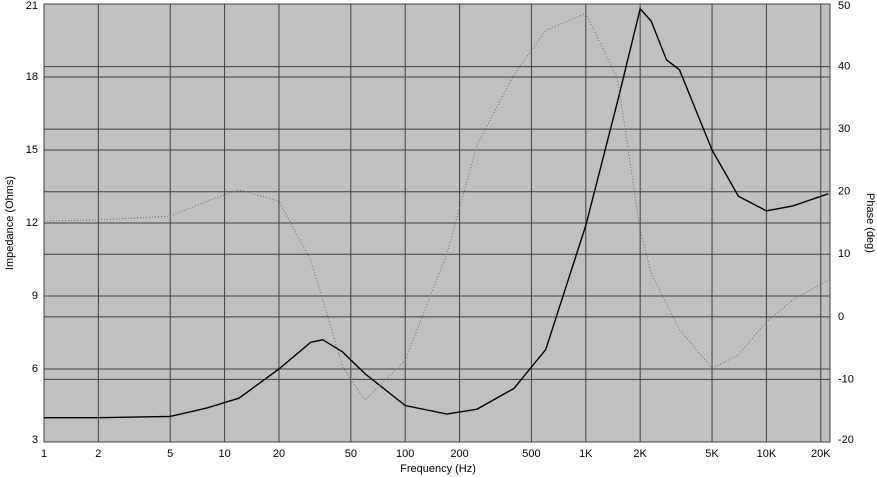 This screenshot has width=877, height=477. What do you see at coordinates (844, 254) in the screenshot?
I see `y2-tick-label: 10` at bounding box center [844, 254].